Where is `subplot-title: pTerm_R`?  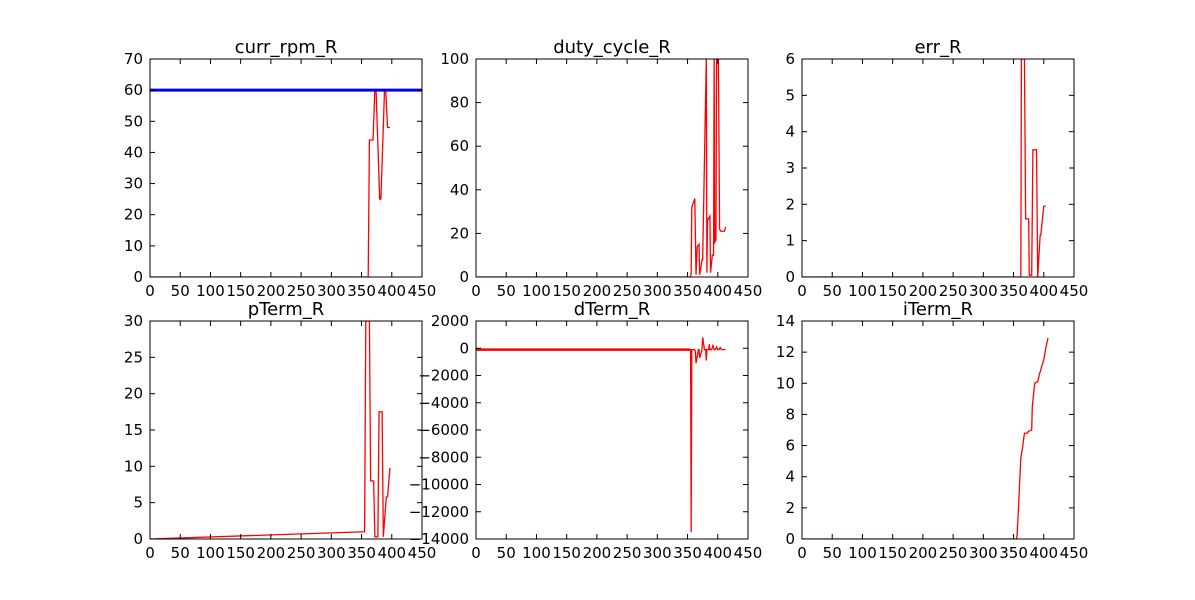
subplot-title: pTerm_R is located at coordinates (286, 309).